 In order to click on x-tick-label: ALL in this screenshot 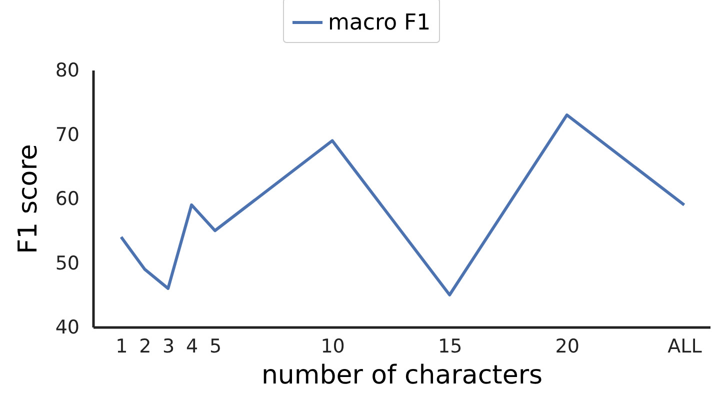, I will do `click(685, 347)`.